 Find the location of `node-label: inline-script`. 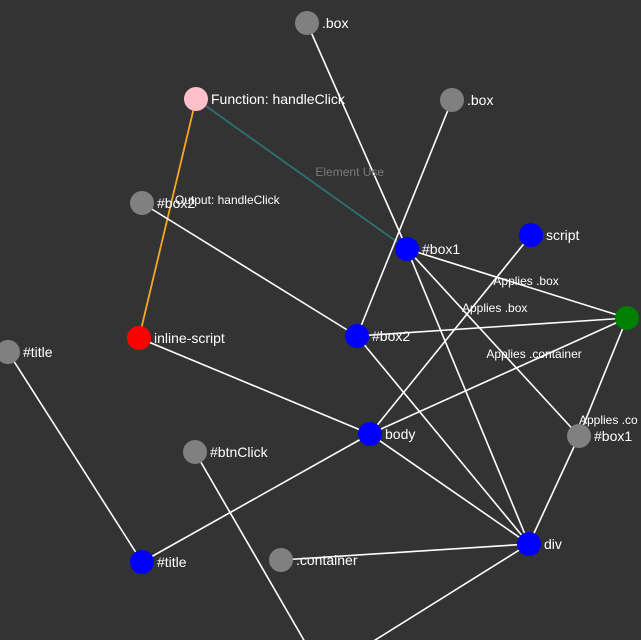

node-label: inline-script is located at coordinates (189, 338).